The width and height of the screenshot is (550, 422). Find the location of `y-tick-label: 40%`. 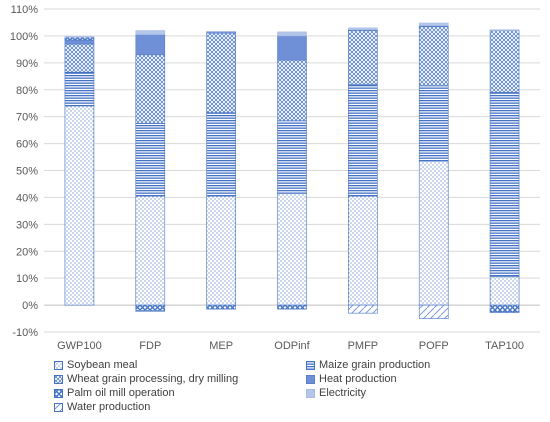

y-tick-label: 40% is located at coordinates (27, 198).